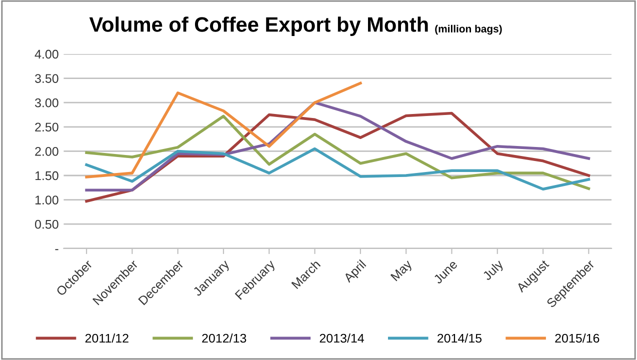 The image size is (637, 360). Describe the element at coordinates (46, 78) in the screenshot. I see `y-tick-label: 3.50` at that location.